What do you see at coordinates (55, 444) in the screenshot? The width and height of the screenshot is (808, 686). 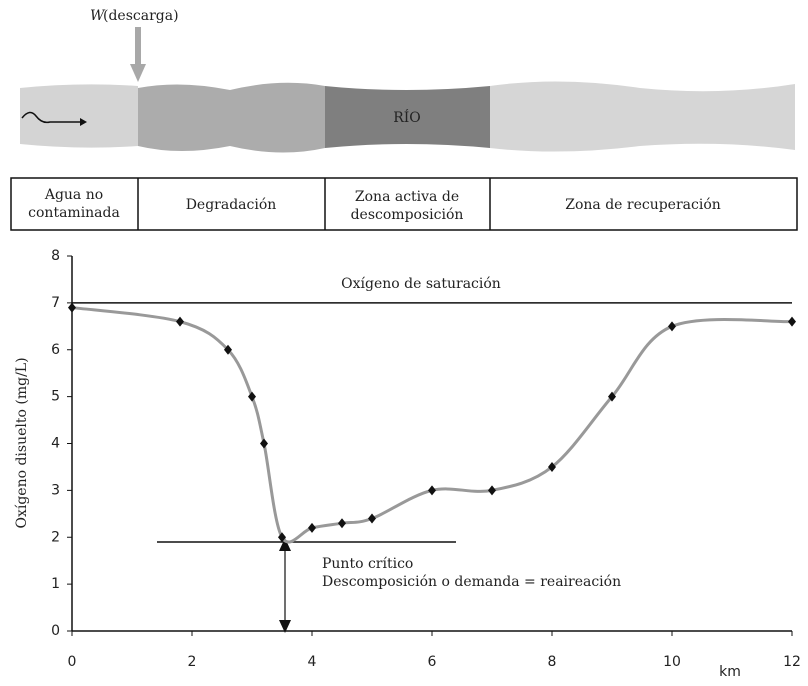 I see `y-tick-label: 4` at bounding box center [55, 444].